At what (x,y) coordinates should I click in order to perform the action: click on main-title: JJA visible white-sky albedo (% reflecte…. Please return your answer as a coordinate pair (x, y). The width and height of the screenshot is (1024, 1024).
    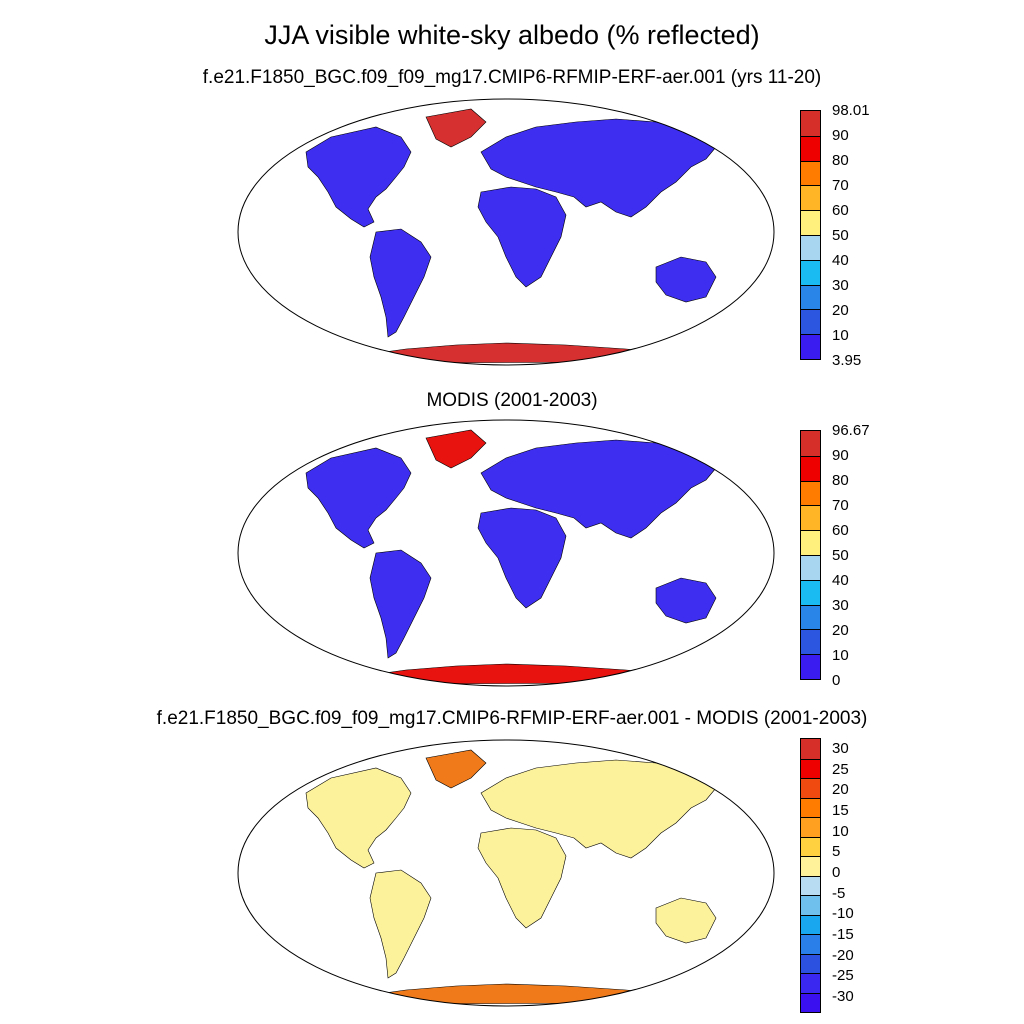
    Looking at the image, I should click on (512, 35).